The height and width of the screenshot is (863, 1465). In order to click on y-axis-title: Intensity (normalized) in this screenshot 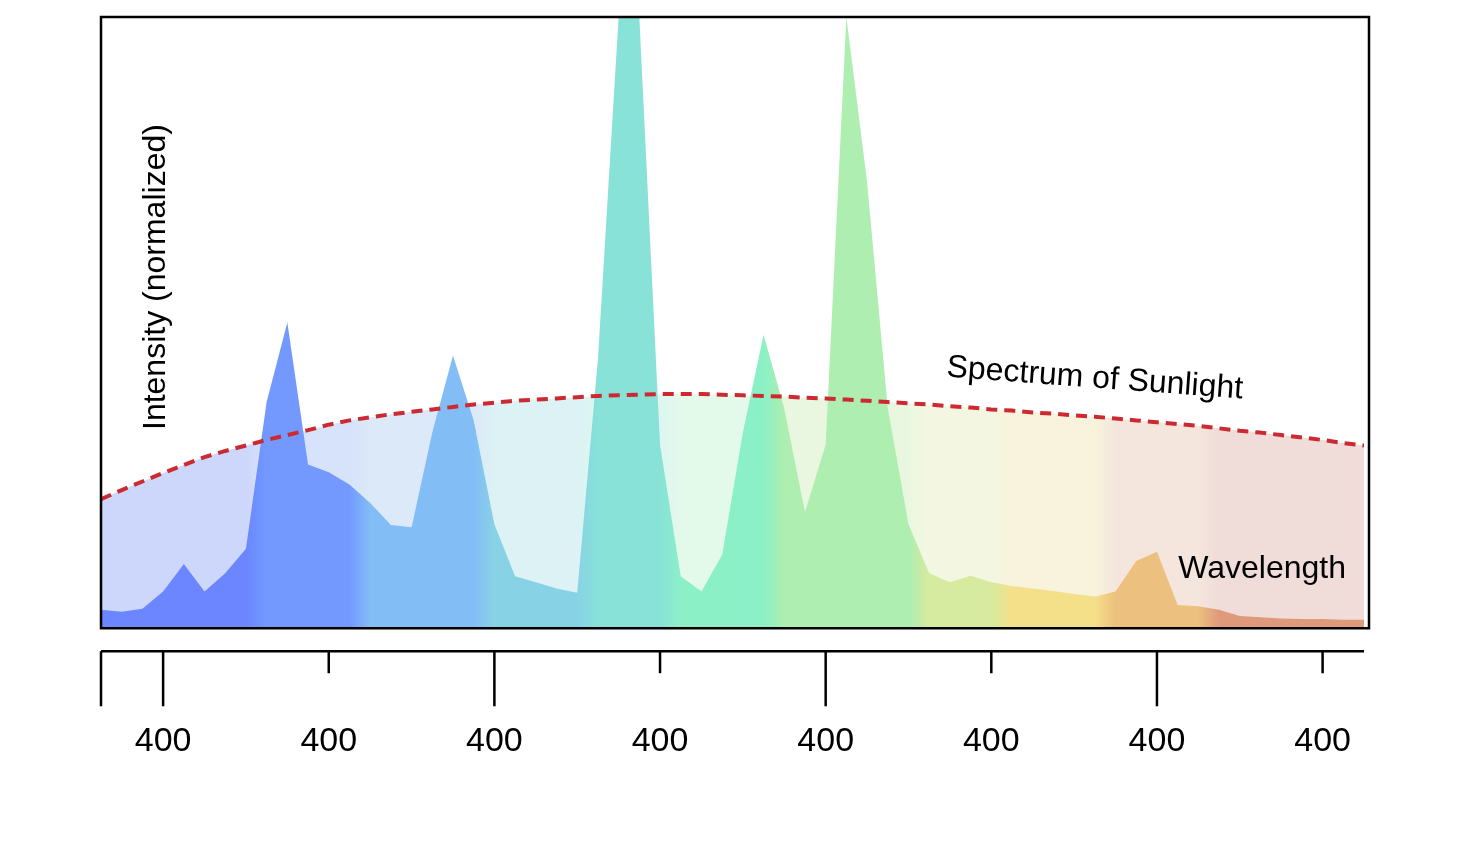, I will do `click(153, 277)`.